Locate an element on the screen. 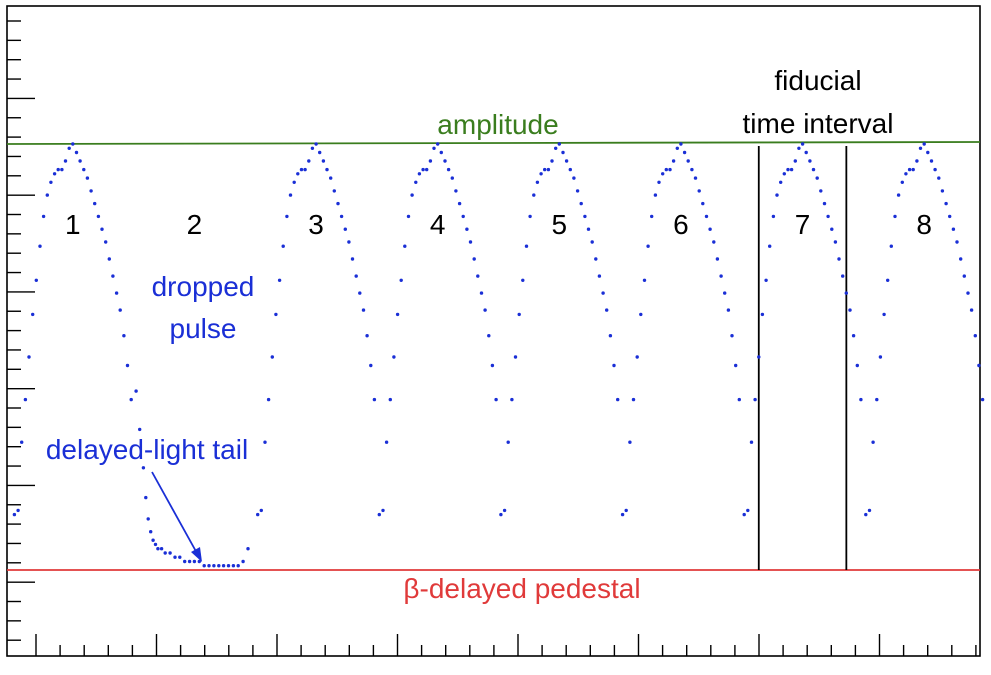 The height and width of the screenshot is (675, 991). pulse-label-5: 5 is located at coordinates (560, 224).